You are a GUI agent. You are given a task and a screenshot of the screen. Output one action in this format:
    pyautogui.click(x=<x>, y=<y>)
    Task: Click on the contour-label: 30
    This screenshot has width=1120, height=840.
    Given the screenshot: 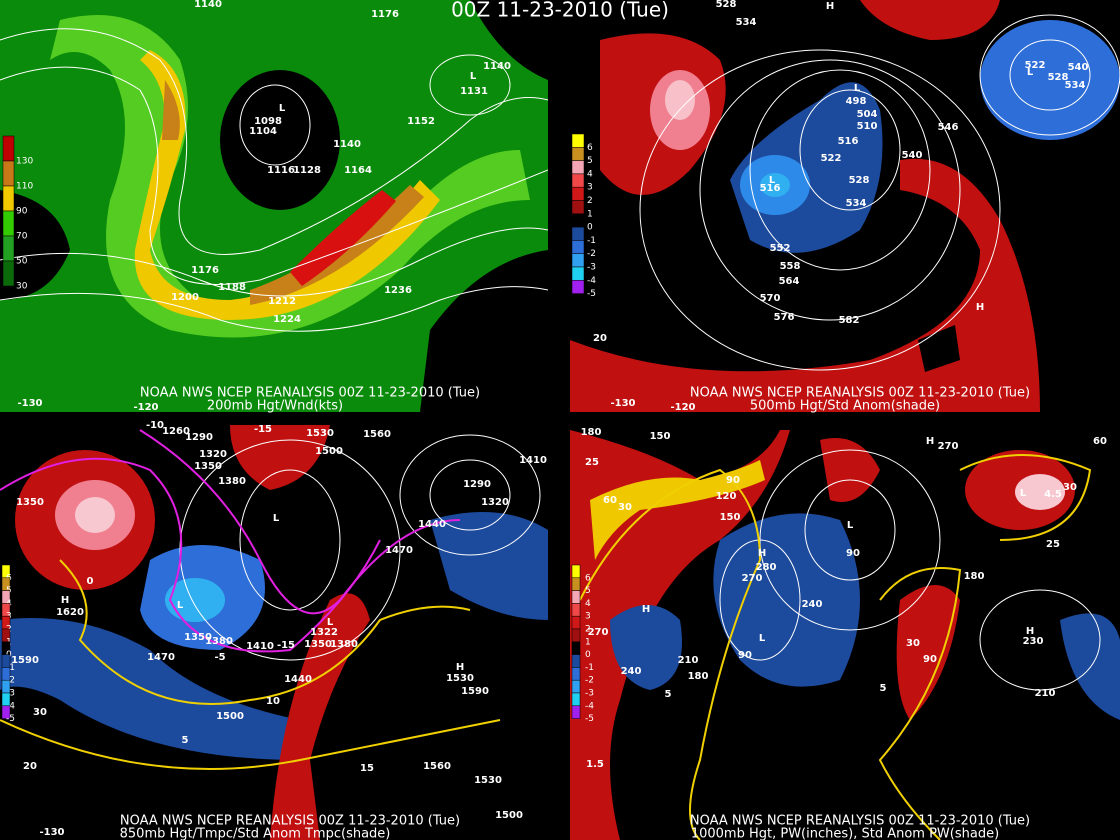 What is the action you would take?
    pyautogui.click(x=625, y=507)
    